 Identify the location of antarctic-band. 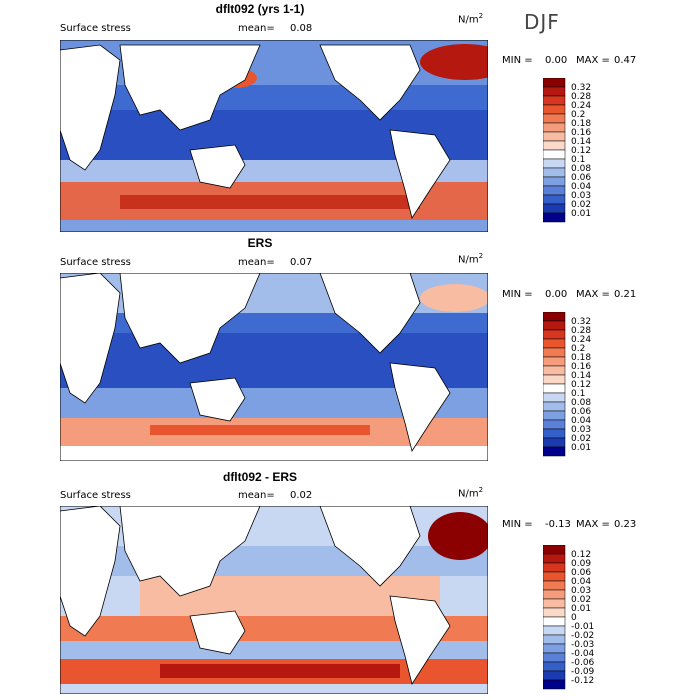
(274, 226).